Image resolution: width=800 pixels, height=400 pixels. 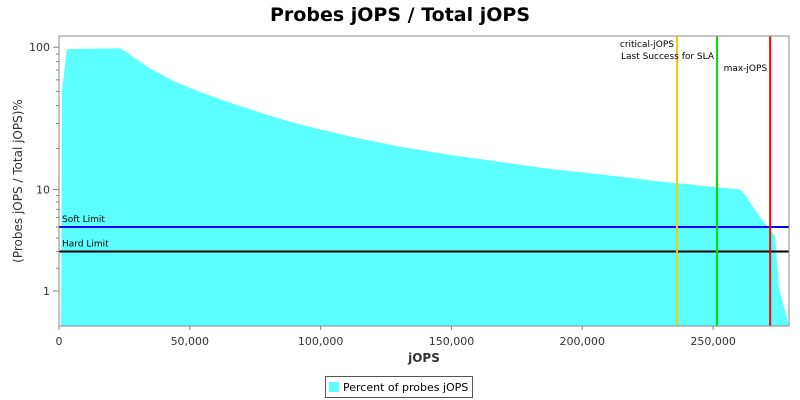 I want to click on limit-label-1: Hard Limit, so click(x=85, y=244).